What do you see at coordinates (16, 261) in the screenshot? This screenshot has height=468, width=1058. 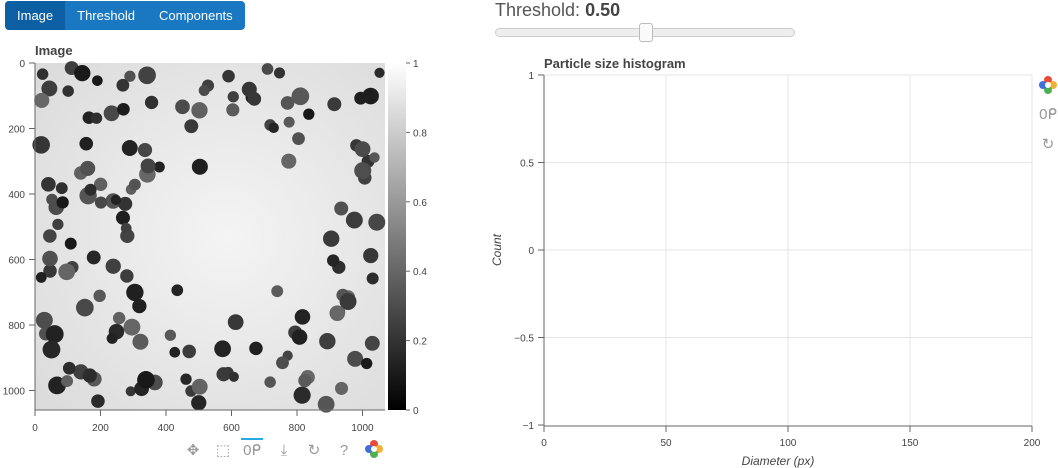 I see `image-ytick-label: 600` at bounding box center [16, 261].